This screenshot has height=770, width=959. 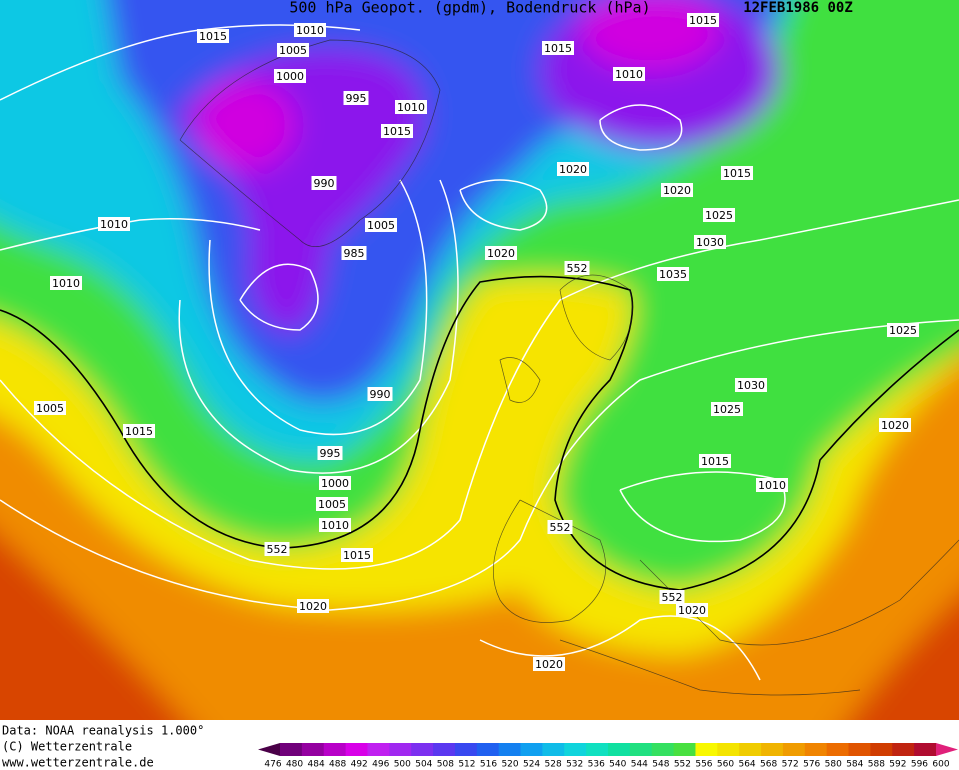 What do you see at coordinates (330, 453) in the screenshot?
I see `label-text: 995` at bounding box center [330, 453].